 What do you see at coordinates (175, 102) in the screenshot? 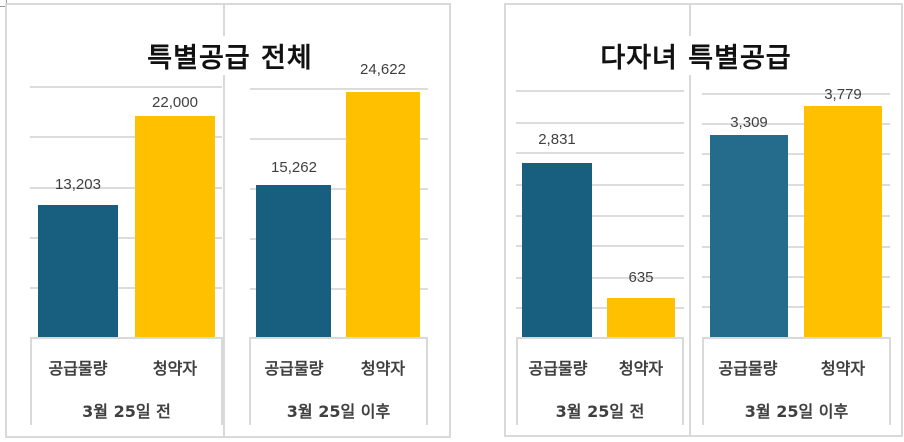
I see `value-label: 22,000` at bounding box center [175, 102].